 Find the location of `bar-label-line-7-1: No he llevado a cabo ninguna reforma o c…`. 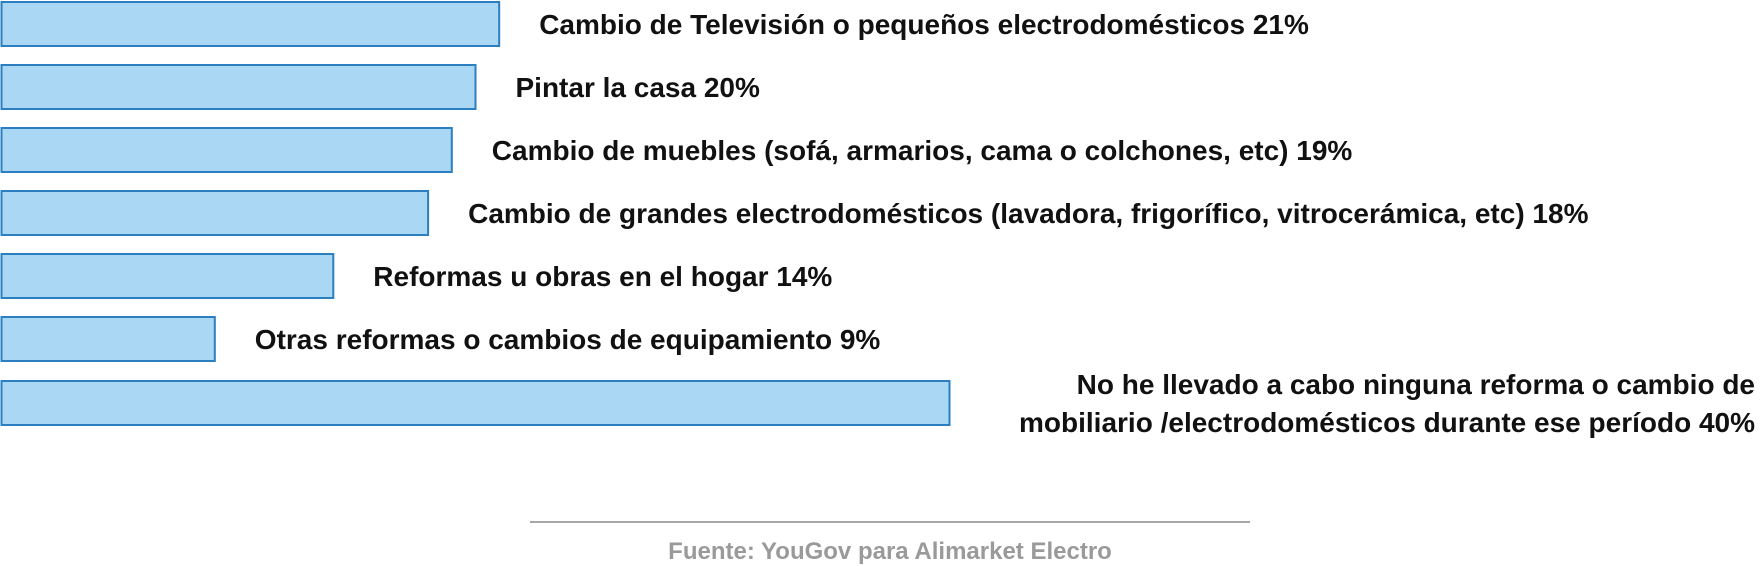

bar-label-line-7-1: No he llevado a cabo ninguna reforma o c… is located at coordinates (1416, 384).